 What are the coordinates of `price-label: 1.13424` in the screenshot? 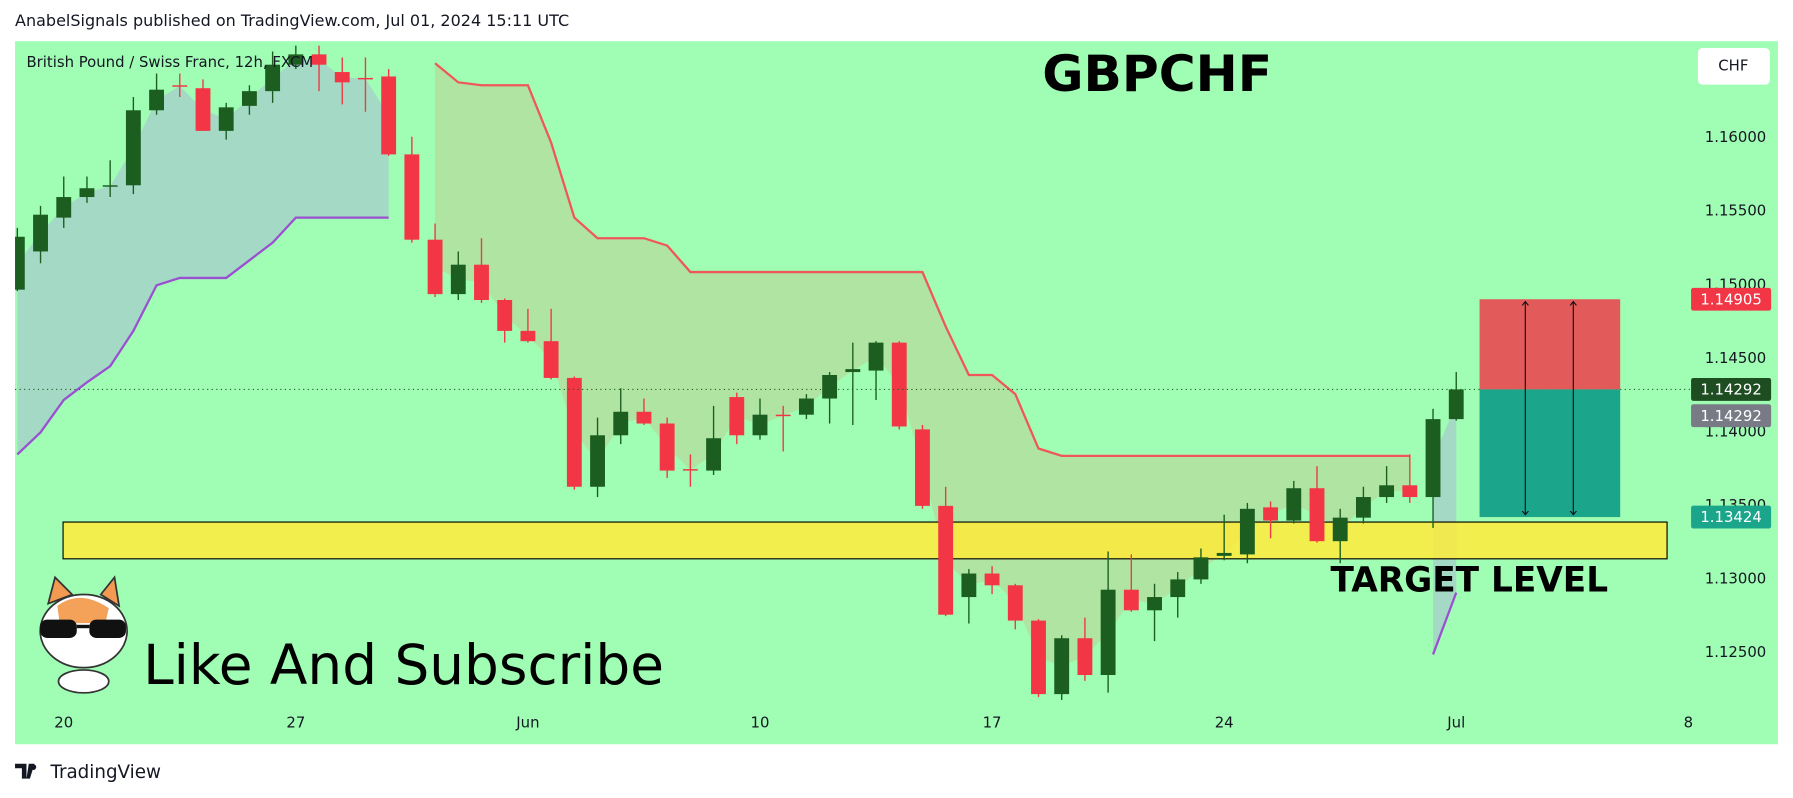 It's located at (1730, 517).